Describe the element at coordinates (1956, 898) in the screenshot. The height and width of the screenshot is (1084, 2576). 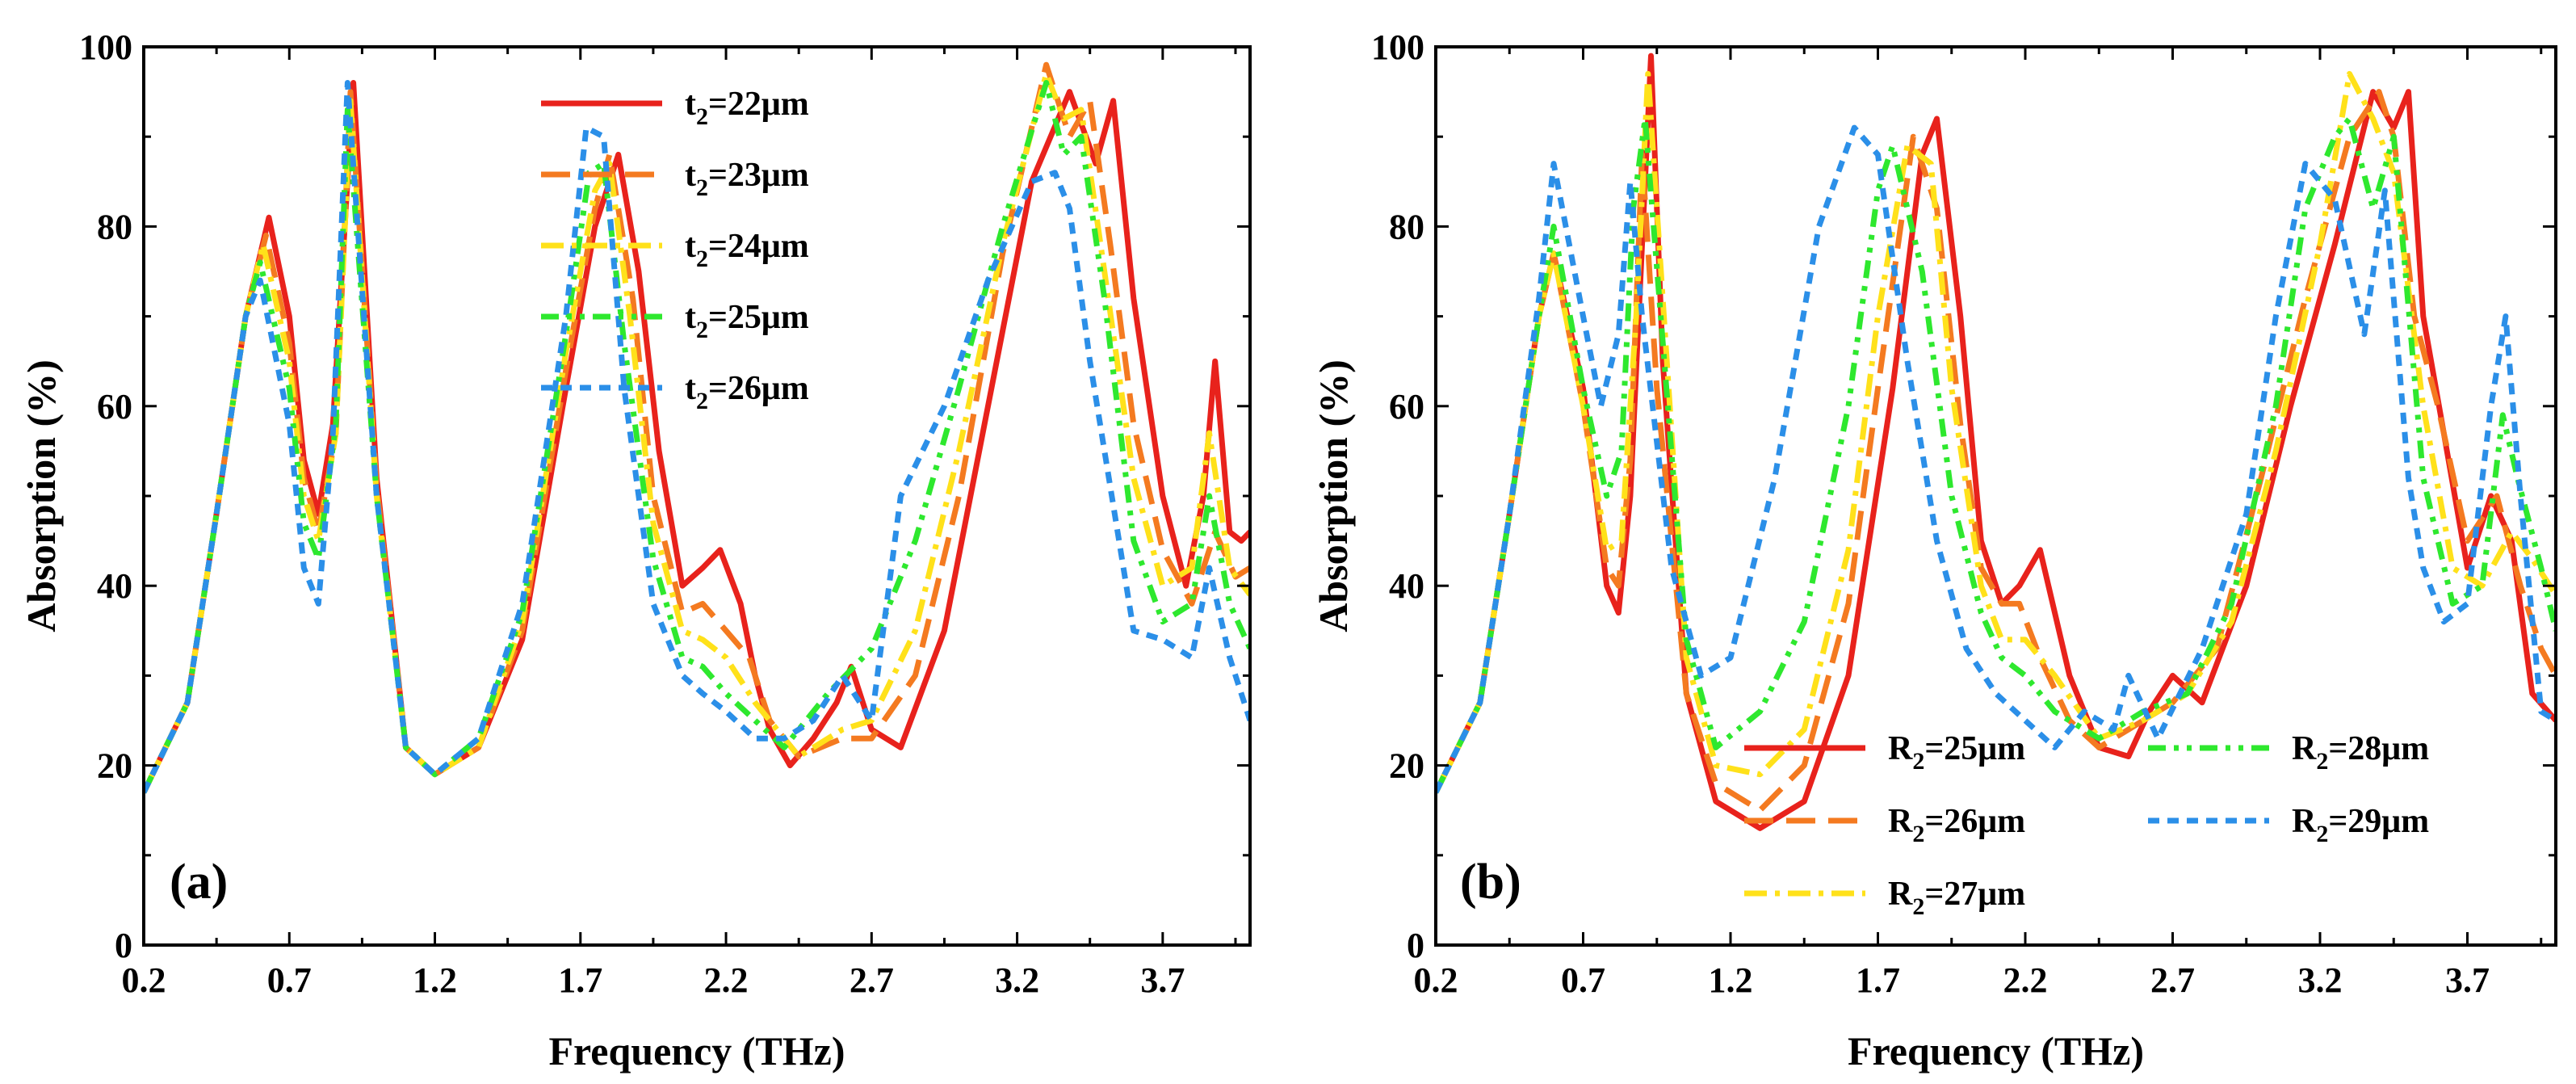
I see `legend-label: R2=27μm` at that location.